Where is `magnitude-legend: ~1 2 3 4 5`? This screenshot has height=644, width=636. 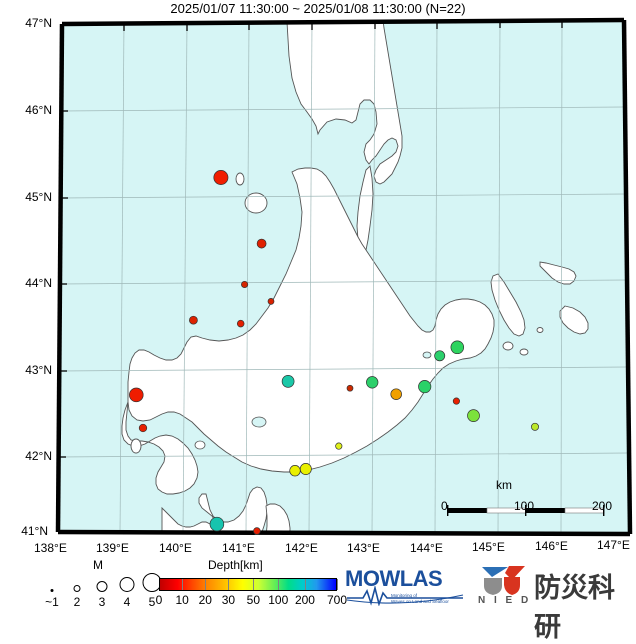
magnitude-legend: ~1 2 3 4 5 is located at coordinates (102, 591).